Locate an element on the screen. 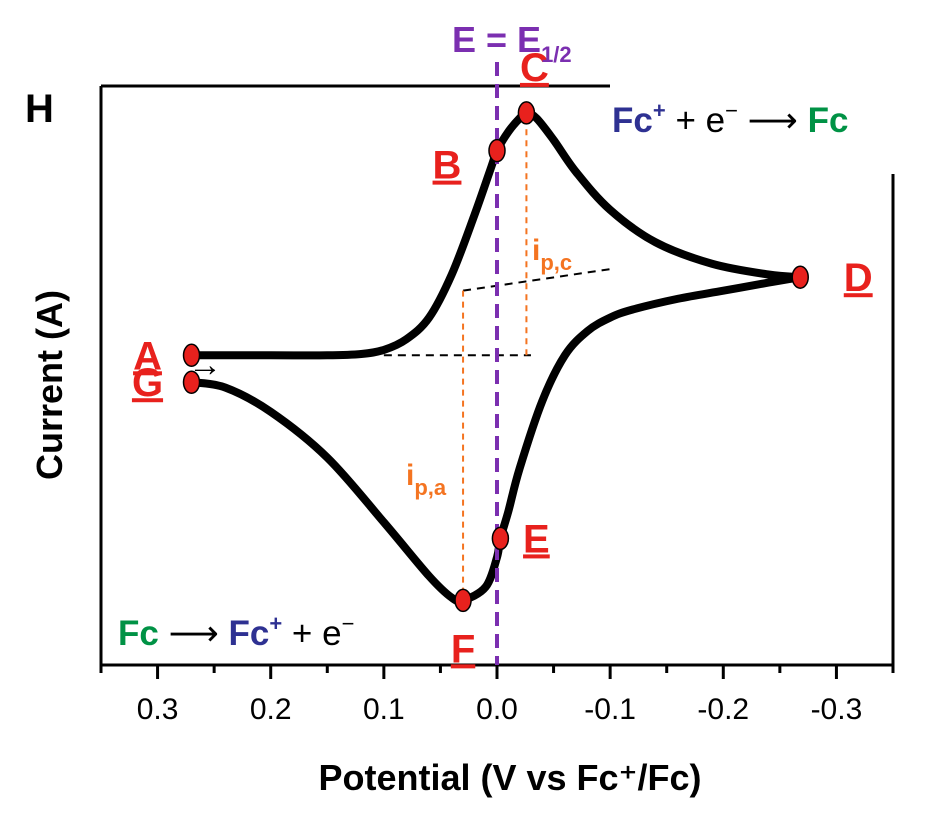 This screenshot has height=824, width=929. x-tick-label: 0.0 is located at coordinates (497, 709).